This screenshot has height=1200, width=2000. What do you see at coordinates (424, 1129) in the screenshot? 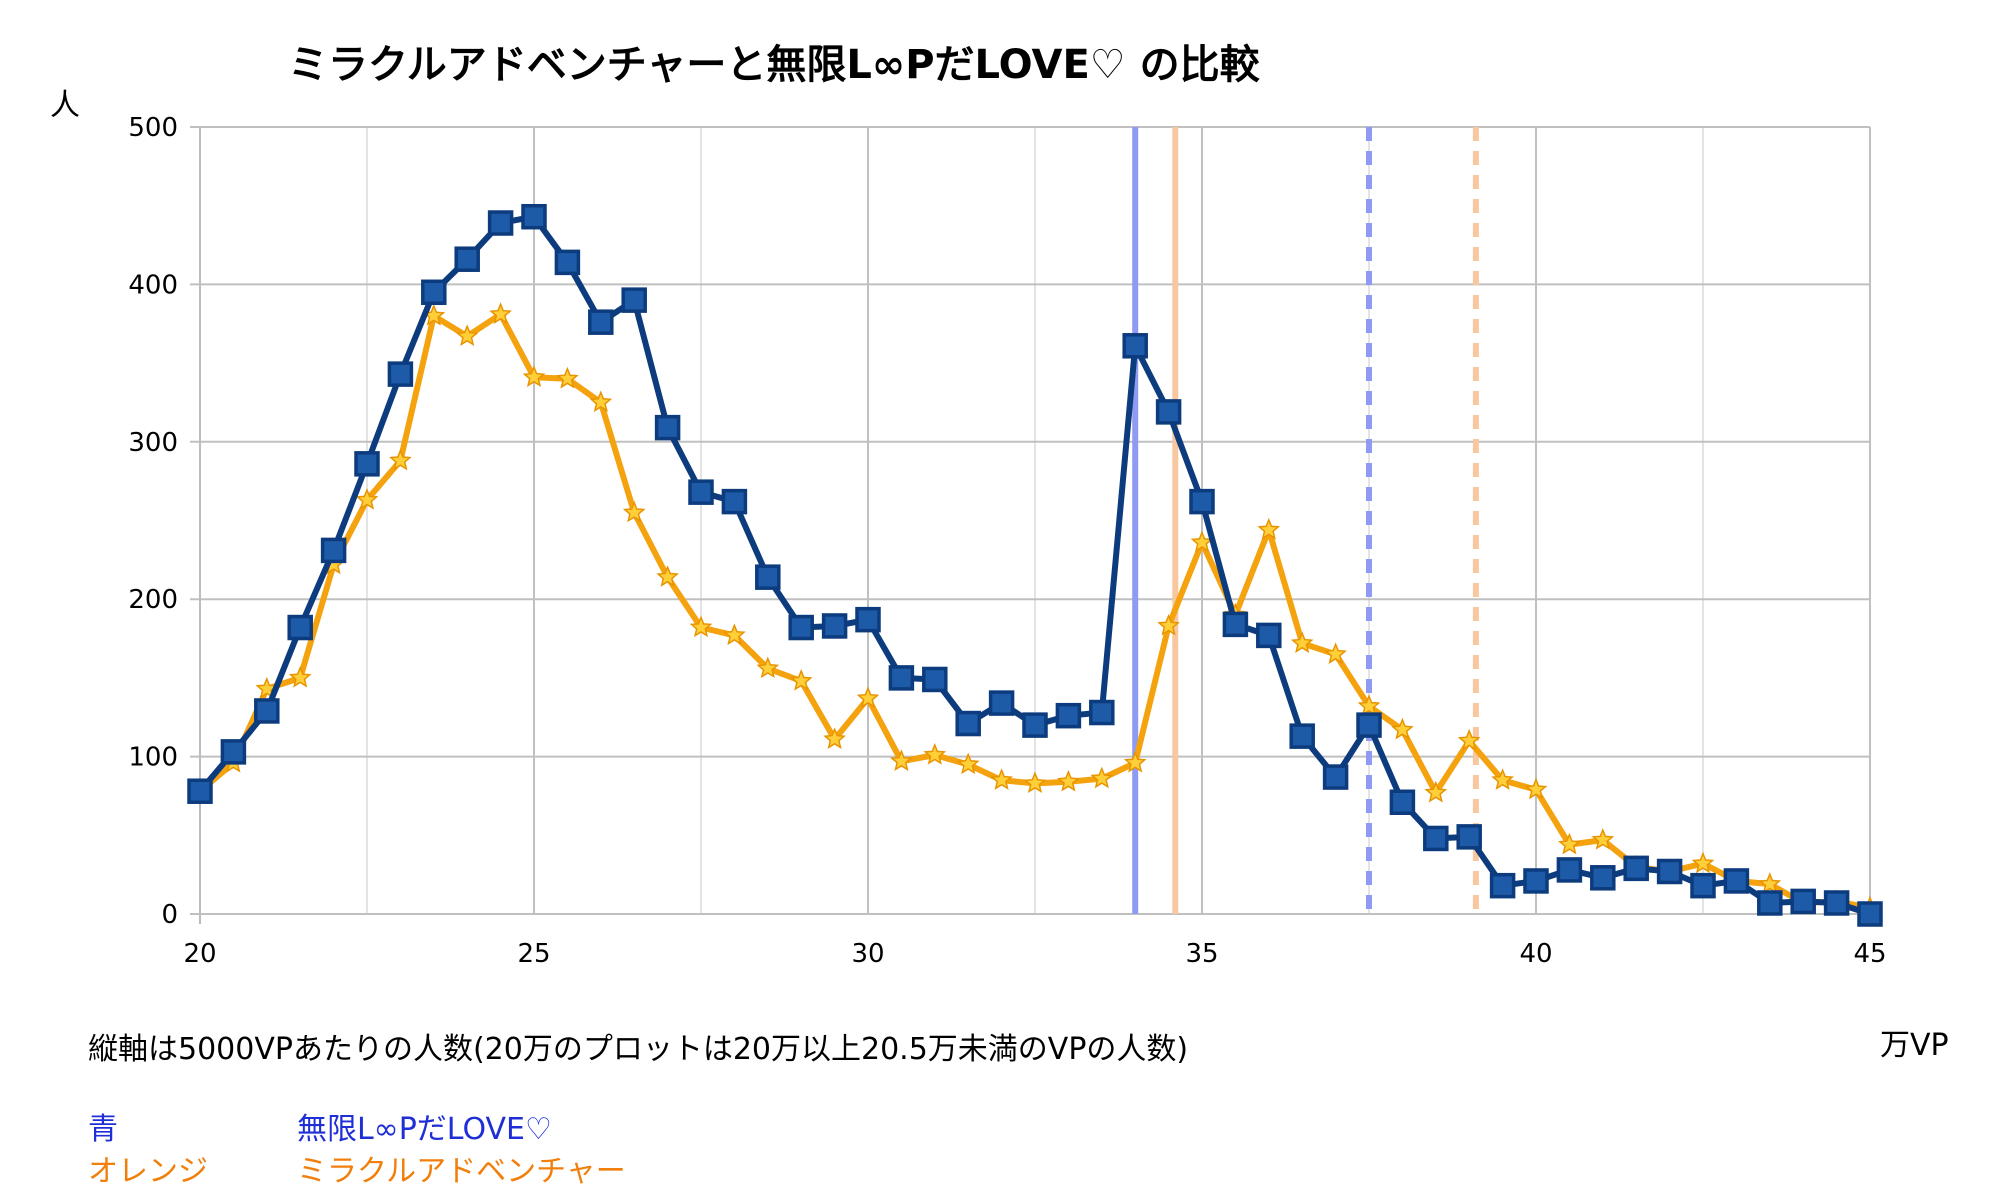
I see `legend-blue-name: 無限L∞PだLOVE♡` at bounding box center [424, 1129].